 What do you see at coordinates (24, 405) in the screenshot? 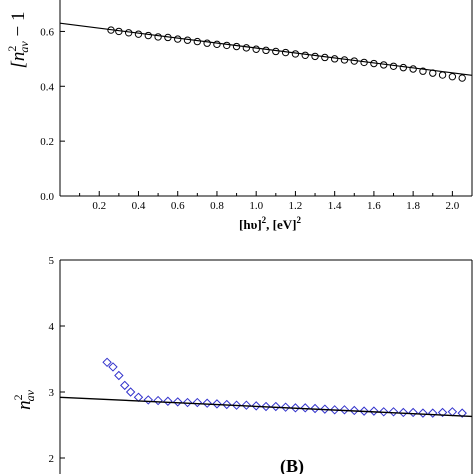
I see `panel-b-ylabel-base: n` at bounding box center [24, 405].